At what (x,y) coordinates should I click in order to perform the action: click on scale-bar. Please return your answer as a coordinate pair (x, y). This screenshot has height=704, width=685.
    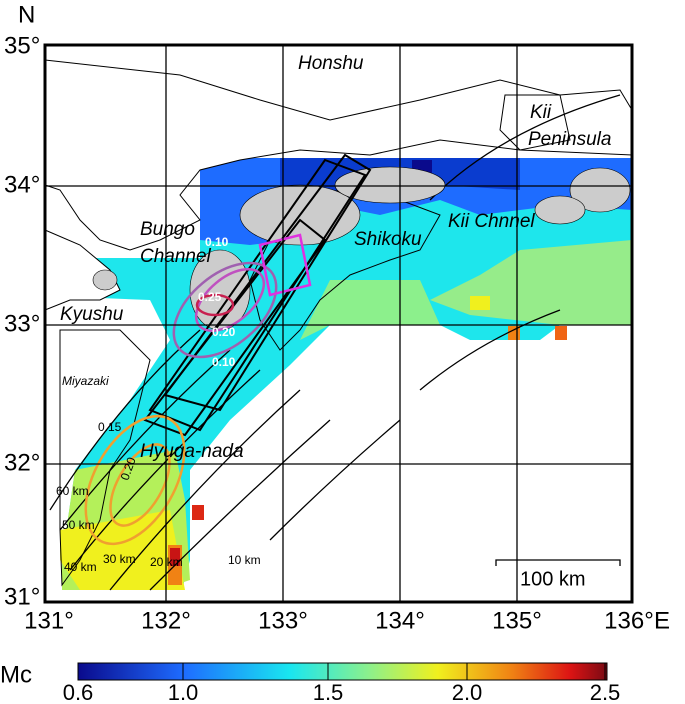
    Looking at the image, I should click on (558, 562).